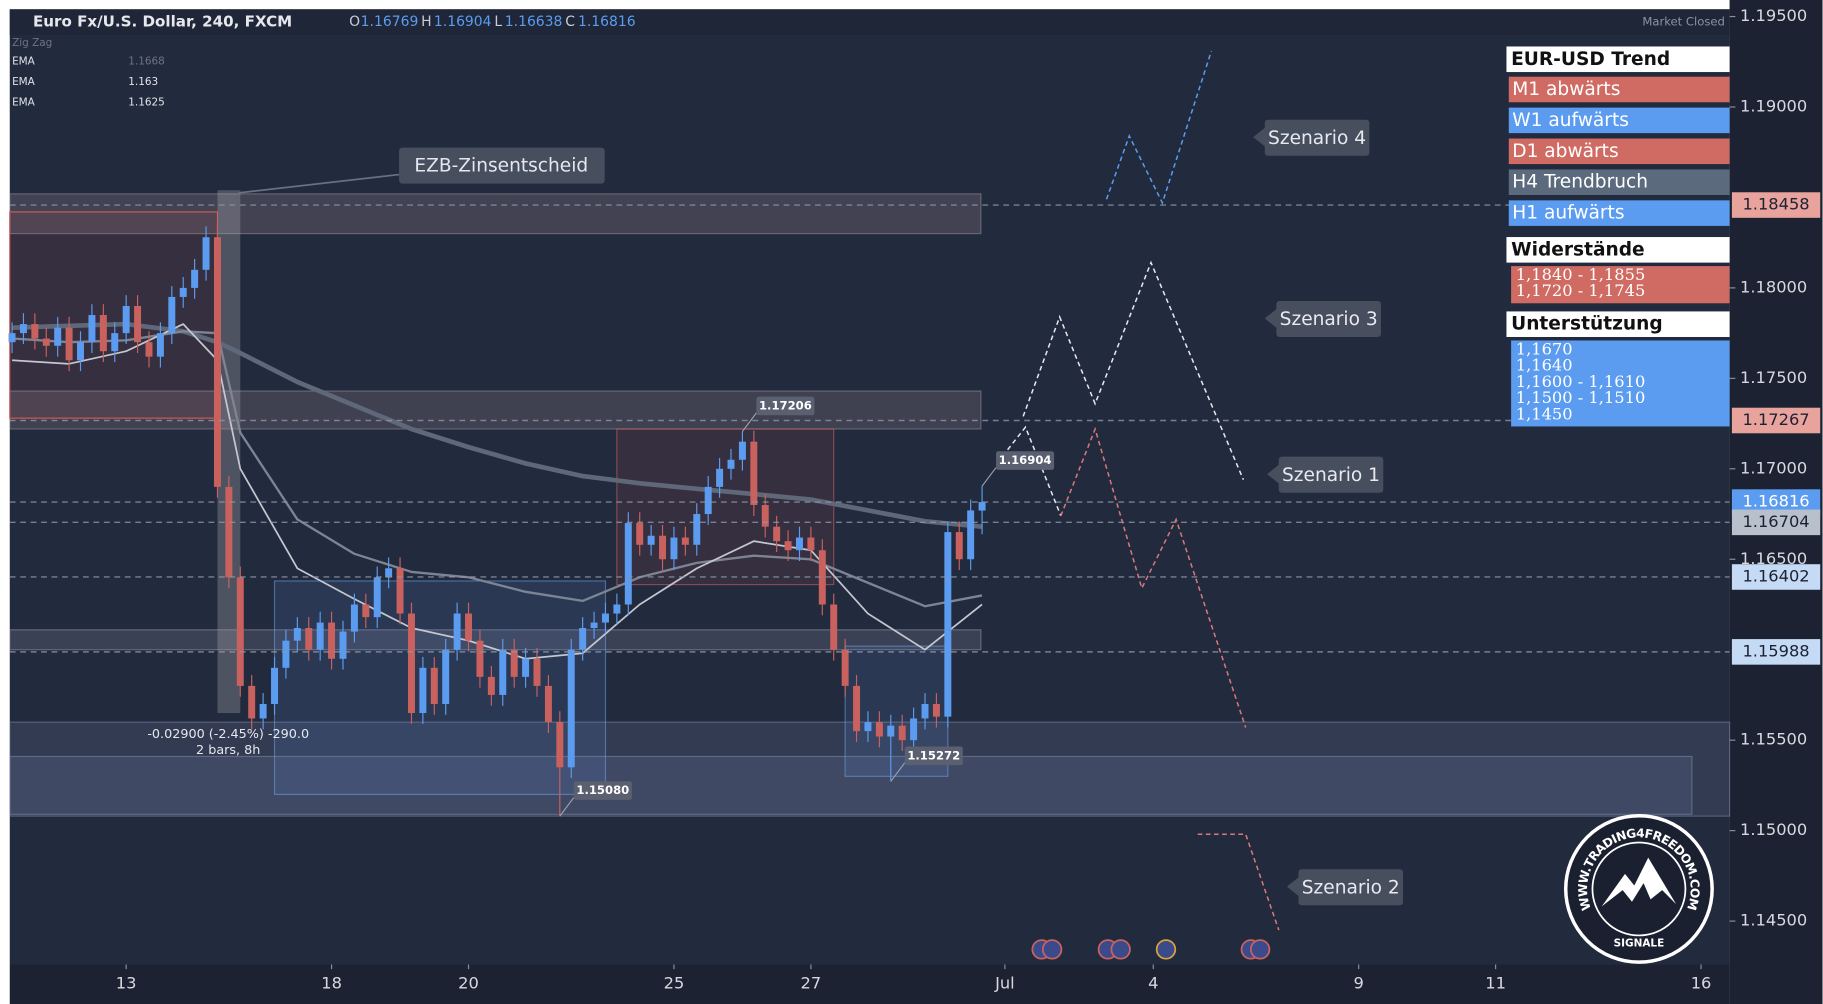  Describe the element at coordinates (1590, 59) in the screenshot. I see `panel-header: EUR-USD Trend` at that location.